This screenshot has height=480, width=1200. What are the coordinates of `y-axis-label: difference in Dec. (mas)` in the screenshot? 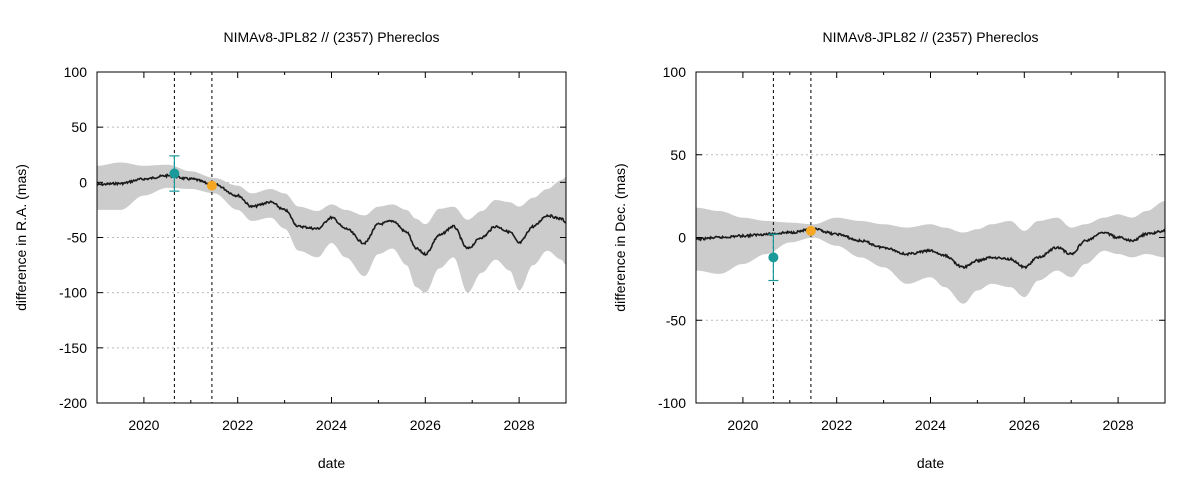 It's located at (620, 237).